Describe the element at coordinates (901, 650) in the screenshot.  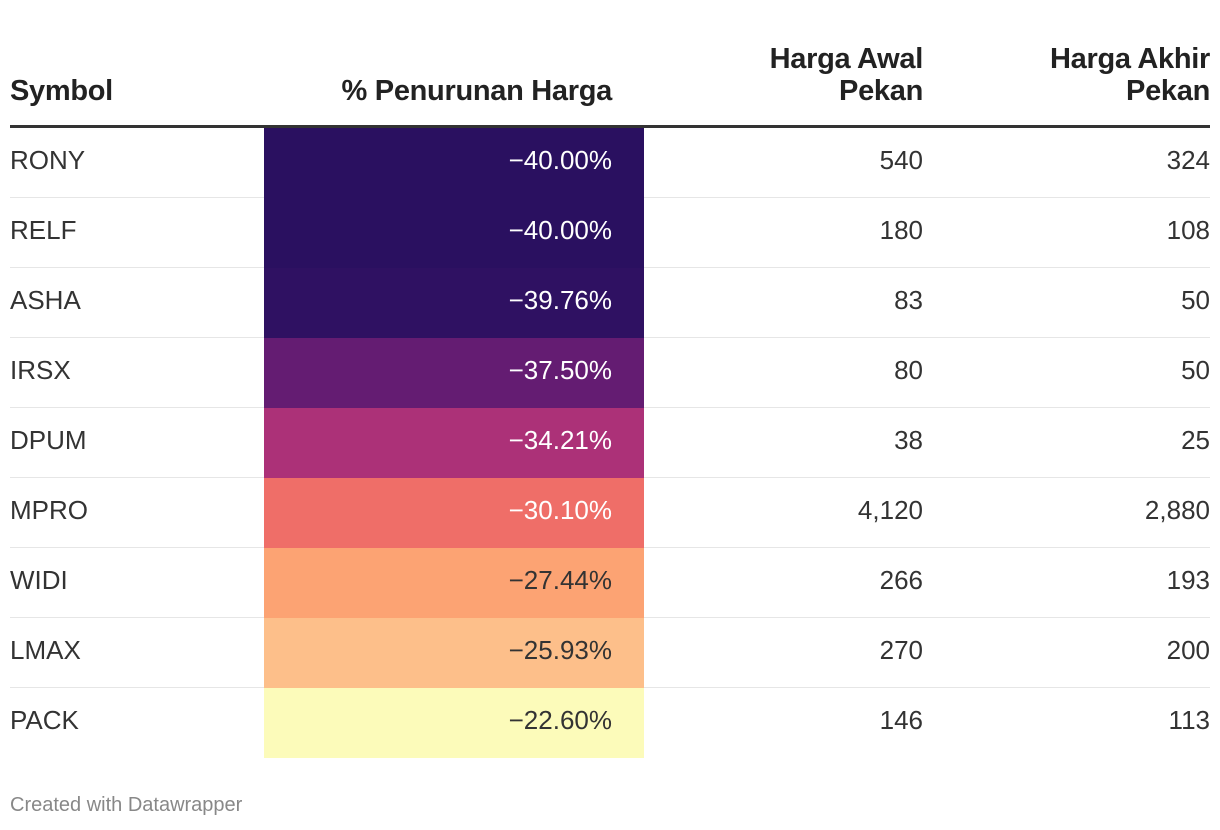
I see `cell-open-price: 270` at that location.